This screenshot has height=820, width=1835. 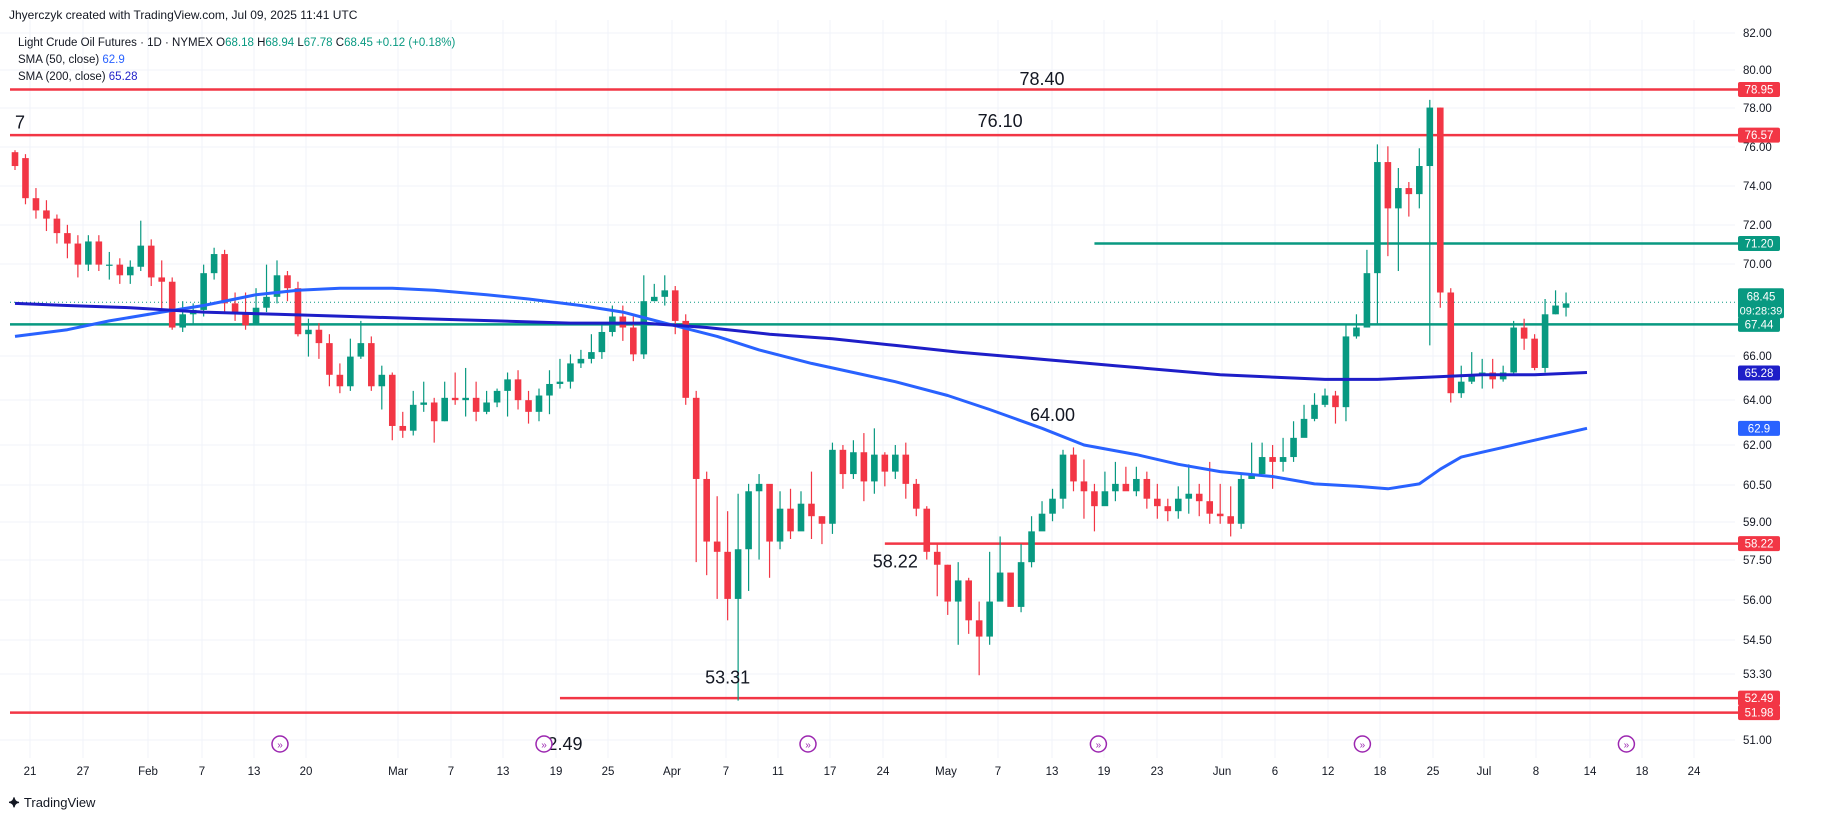 What do you see at coordinates (1757, 675) in the screenshot?
I see `y-tick-label: 53.30` at bounding box center [1757, 675].